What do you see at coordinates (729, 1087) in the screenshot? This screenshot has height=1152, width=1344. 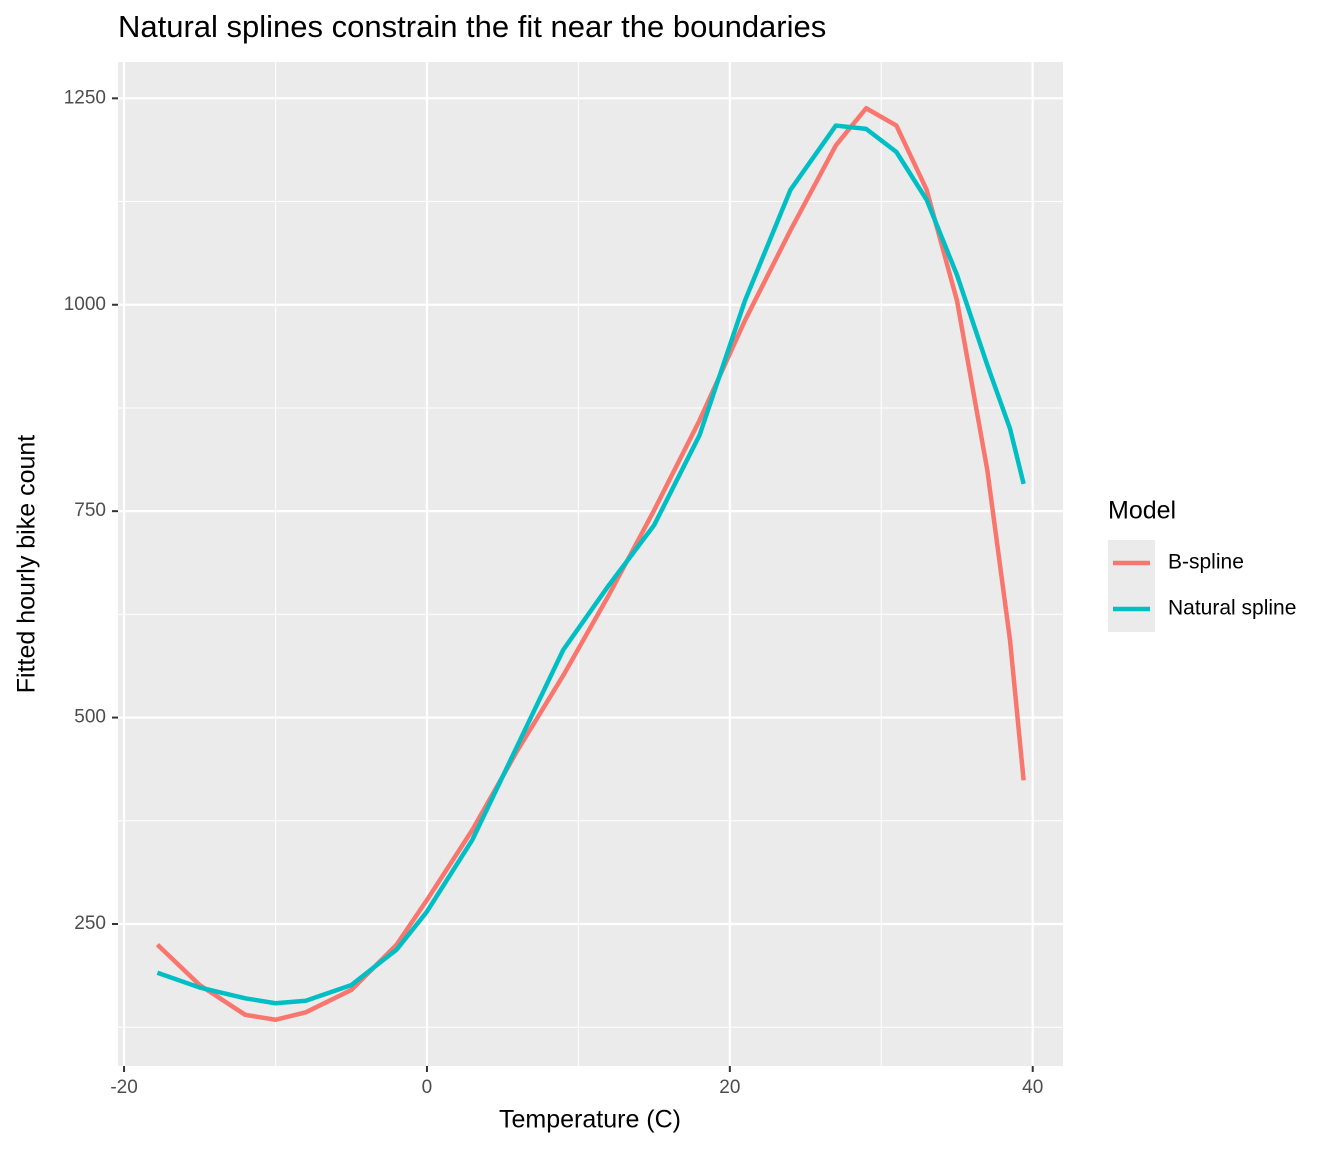 I see `x-tick-label: 20` at bounding box center [729, 1087].